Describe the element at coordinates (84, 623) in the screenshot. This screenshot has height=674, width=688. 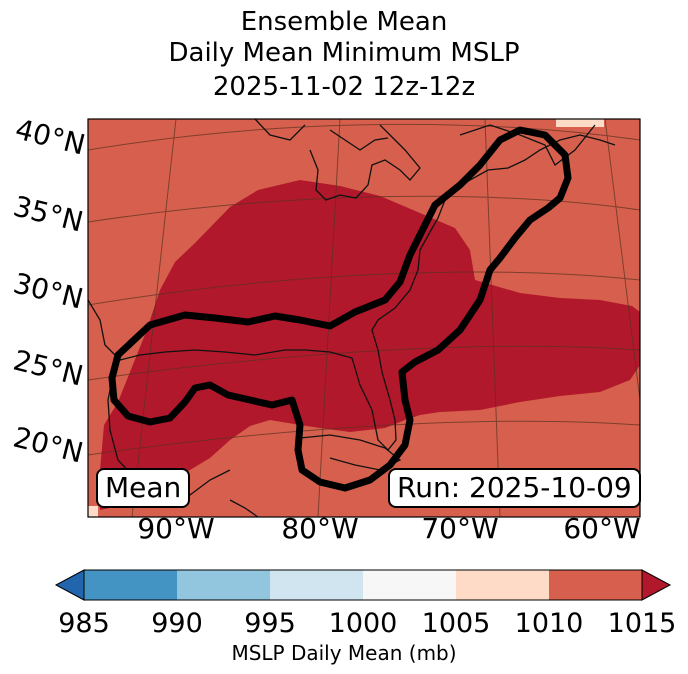
I see `cb-tick-985: 985` at that location.